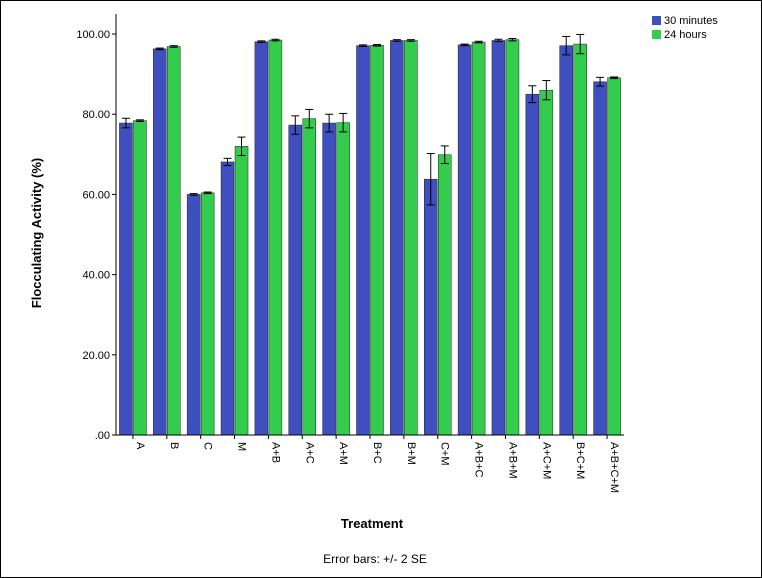 This screenshot has width=762, height=578. What do you see at coordinates (140, 446) in the screenshot?
I see `x-tick-label: A` at bounding box center [140, 446].